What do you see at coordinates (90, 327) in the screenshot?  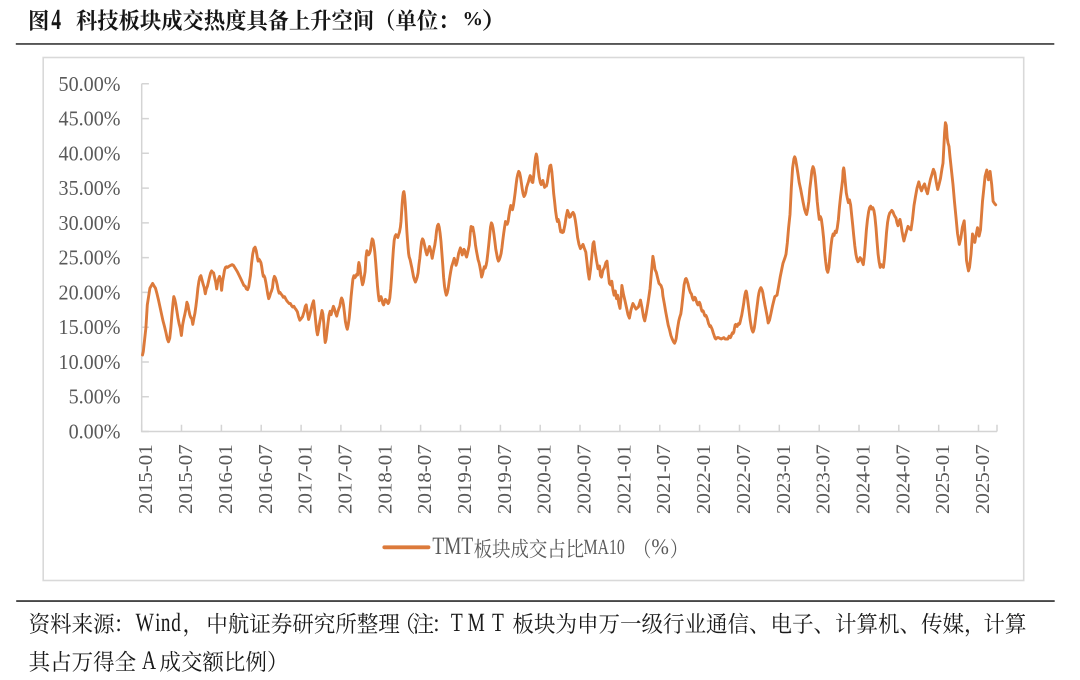 I see `svg-text: 15.00%` at bounding box center [90, 327].